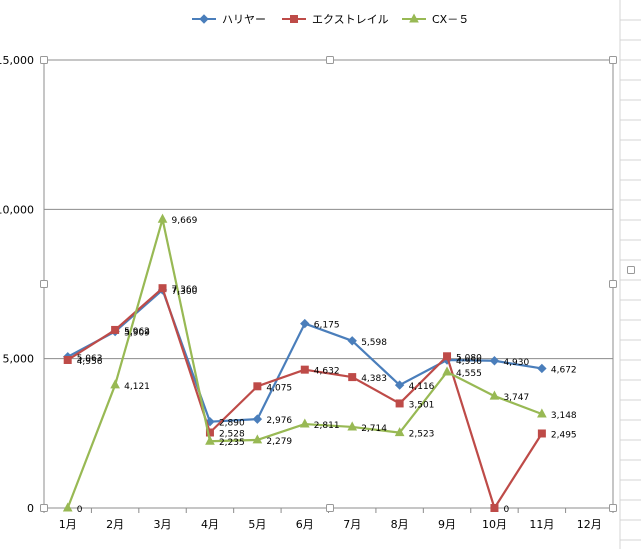  What do you see at coordinates (516, 363) in the screenshot?
I see `data-label: 4,930` at bounding box center [516, 363].